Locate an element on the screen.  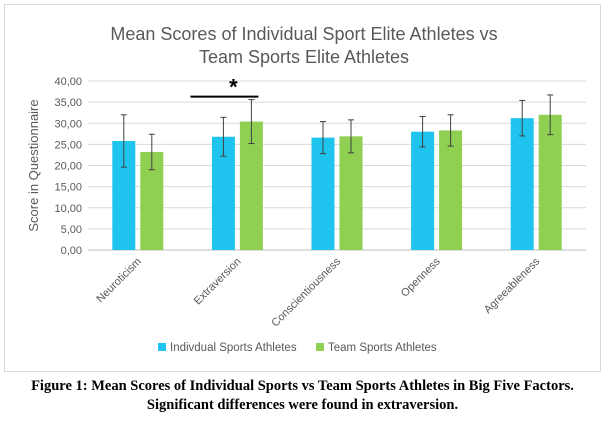
y-tick-label: 25,00 is located at coordinates (68, 145).